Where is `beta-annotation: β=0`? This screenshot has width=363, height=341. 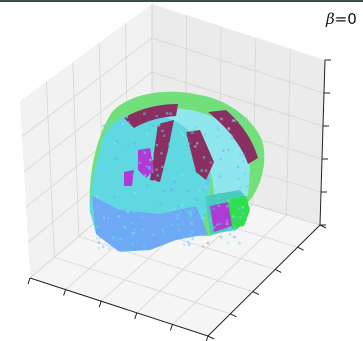 beta-annotation: β=0 is located at coordinates (341, 19).